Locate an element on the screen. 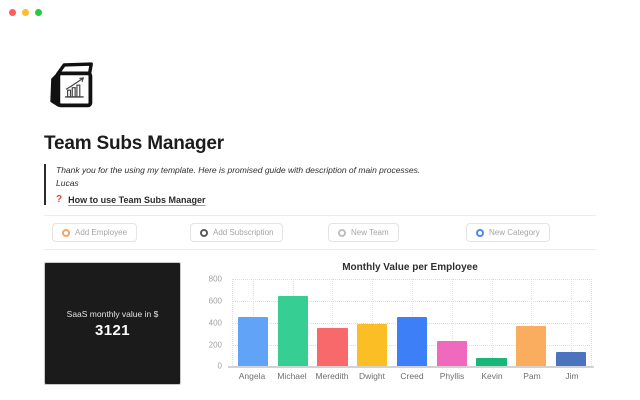 The height and width of the screenshot is (400, 640). x-tick-label: Jim is located at coordinates (572, 376).